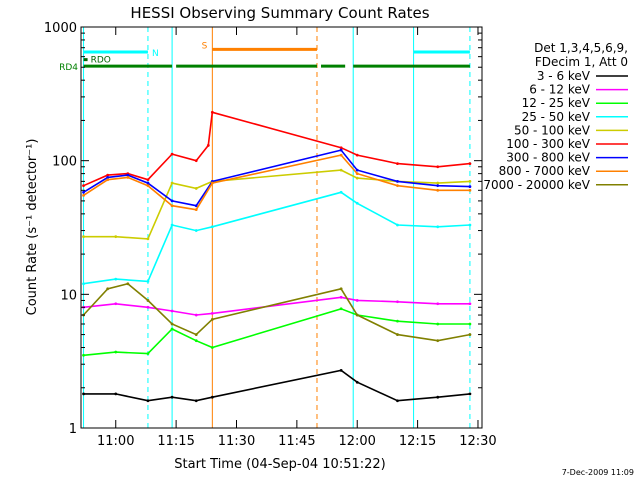 The image size is (640, 480). I want to click on chart-title: HESSI Observing Summary Count Rates, so click(279, 13).